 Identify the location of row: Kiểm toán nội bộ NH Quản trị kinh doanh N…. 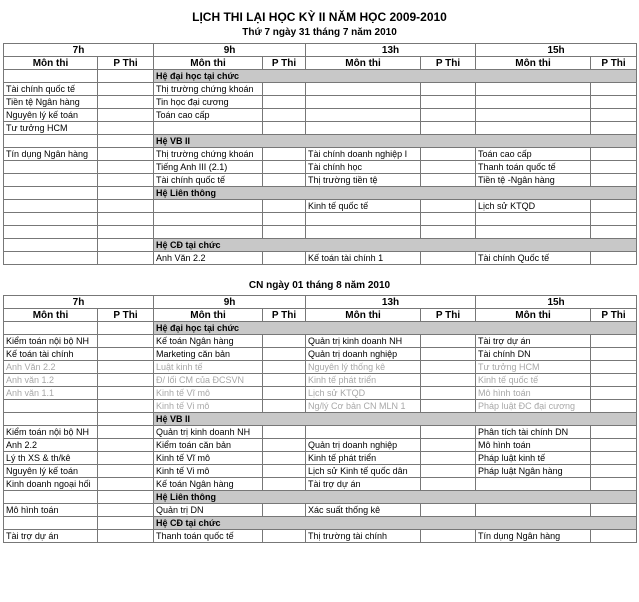
(320, 432).